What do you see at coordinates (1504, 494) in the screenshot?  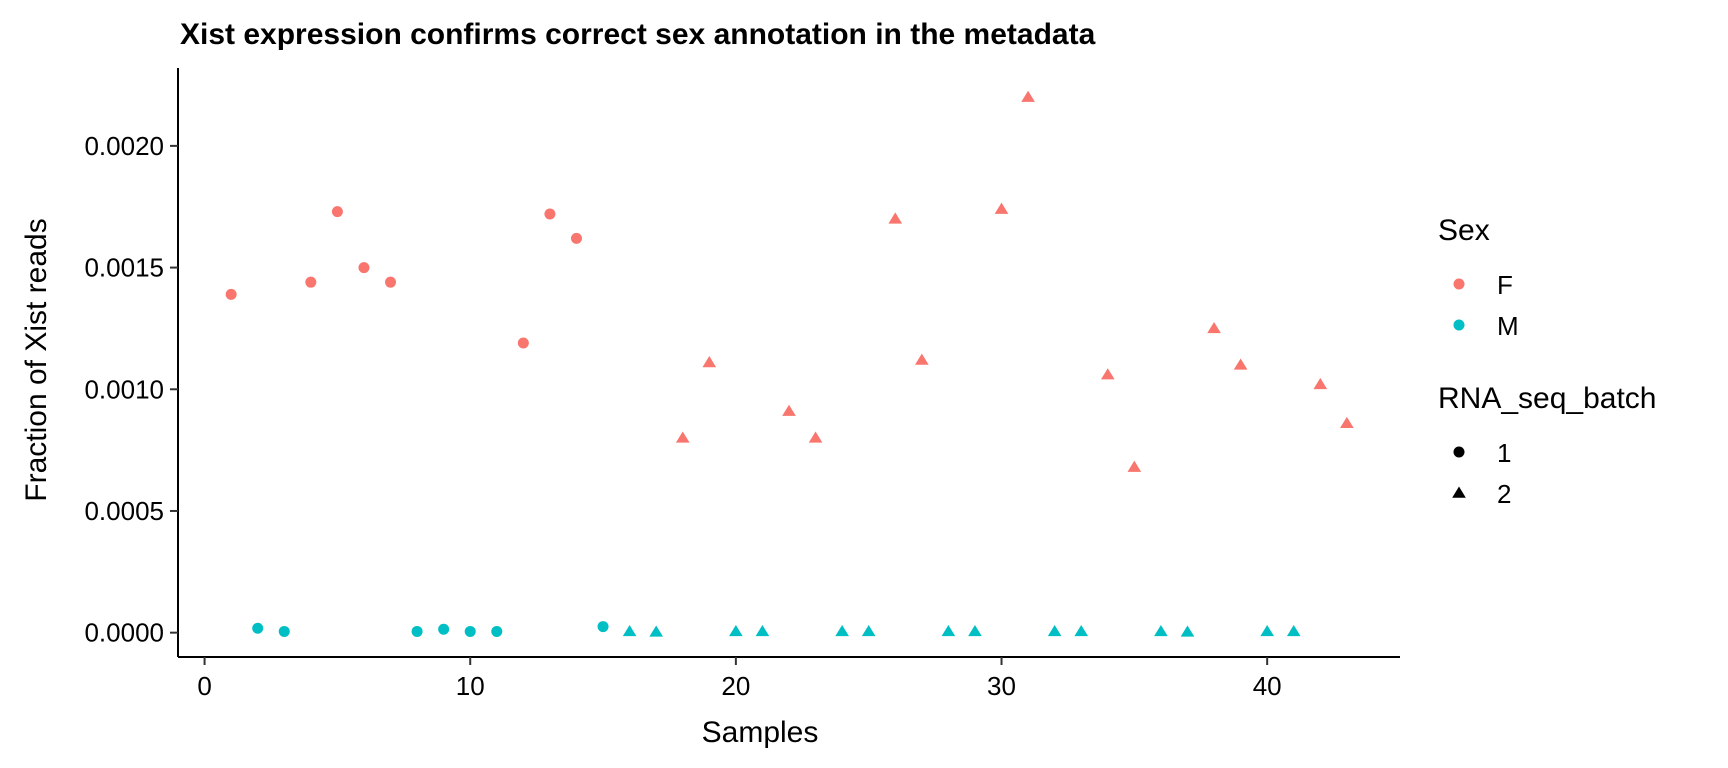 I see `legend-label: 2` at bounding box center [1504, 494].